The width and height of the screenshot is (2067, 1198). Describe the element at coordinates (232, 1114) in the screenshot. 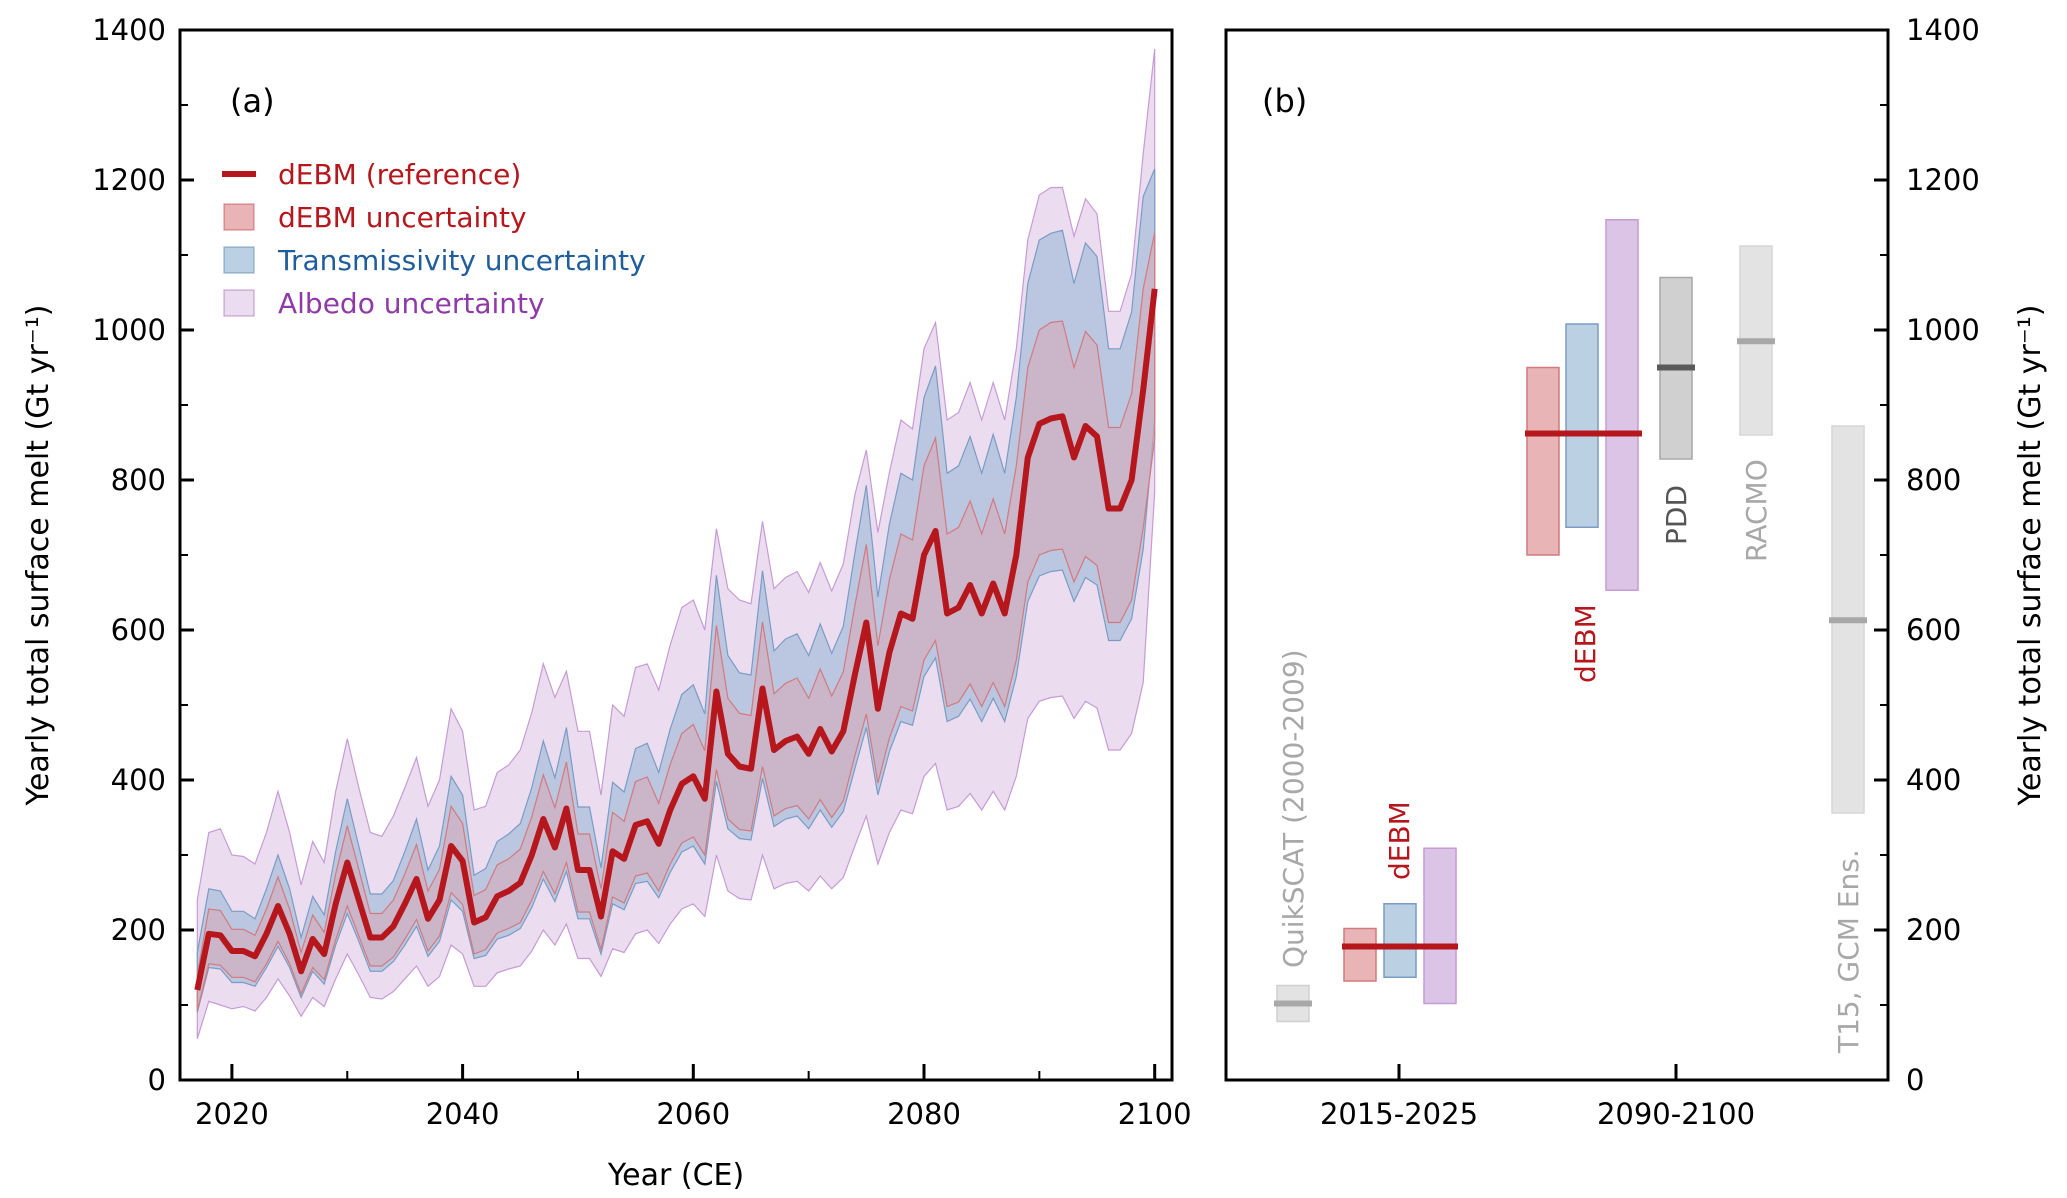

I see `x-tick-label: 2020` at that location.